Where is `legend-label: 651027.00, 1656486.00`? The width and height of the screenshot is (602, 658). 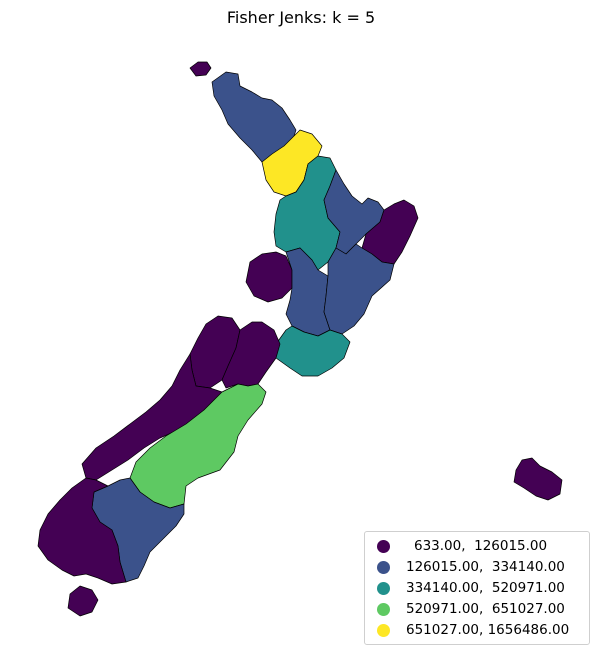 legend-label: 651027.00, 1656486.00 is located at coordinates (488, 630).